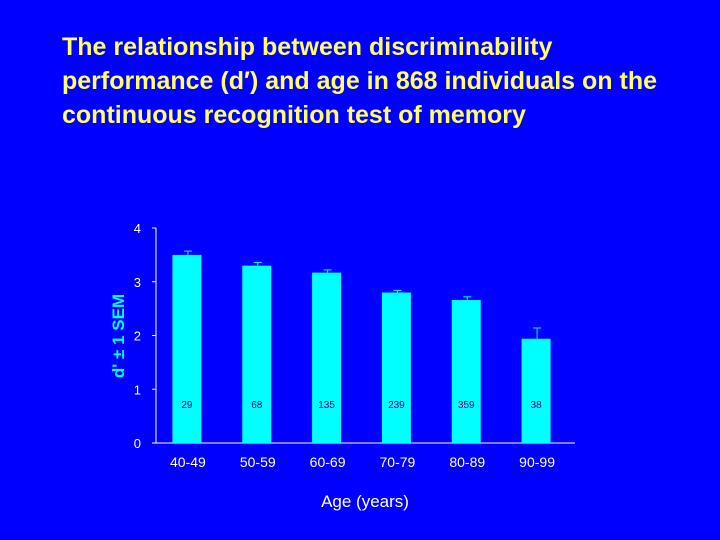 This screenshot has width=720, height=540. What do you see at coordinates (137, 336) in the screenshot?
I see `y-tick-label: 2` at bounding box center [137, 336].